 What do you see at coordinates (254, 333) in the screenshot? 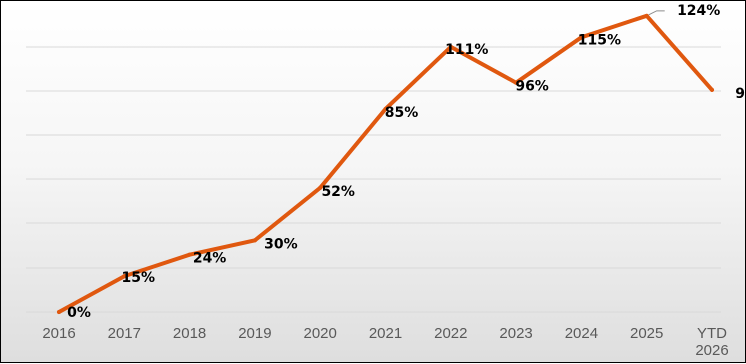
I see `x-tick-label: 2019` at bounding box center [254, 333].